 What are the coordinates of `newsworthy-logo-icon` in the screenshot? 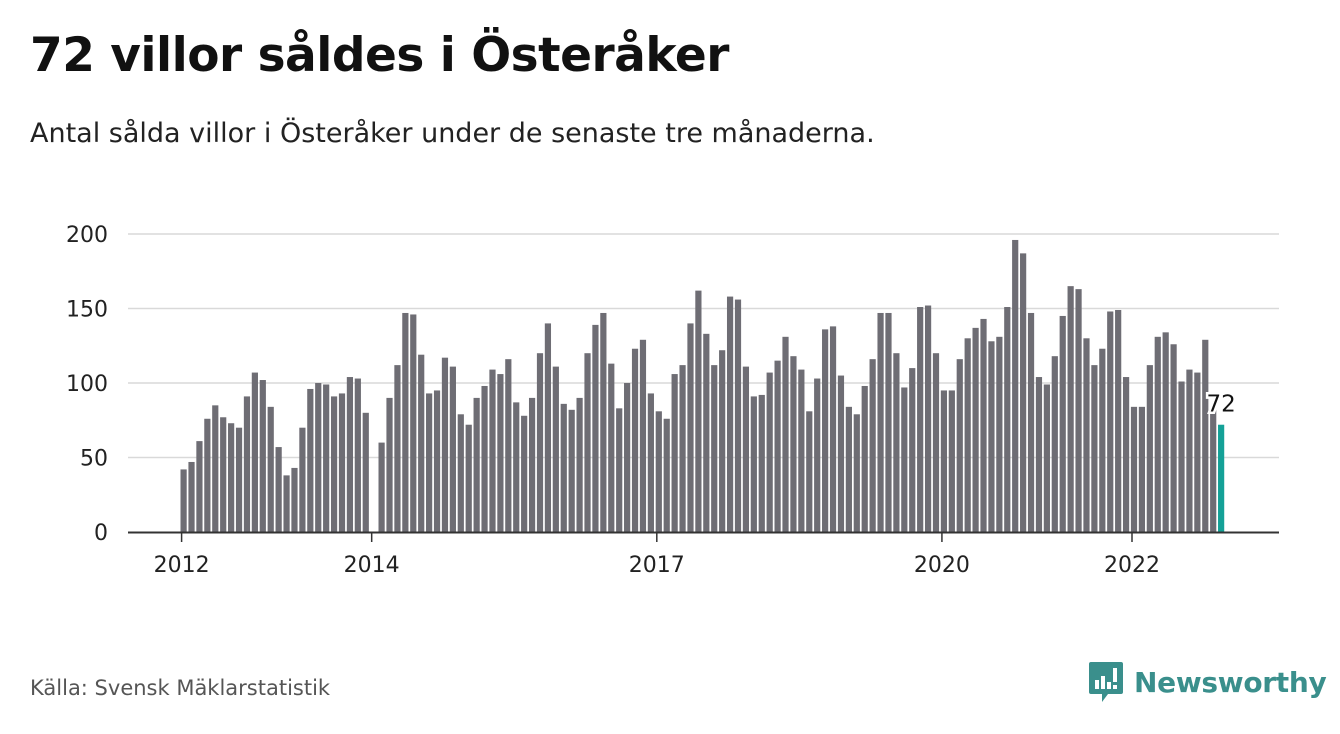 It's located at (1106, 682).